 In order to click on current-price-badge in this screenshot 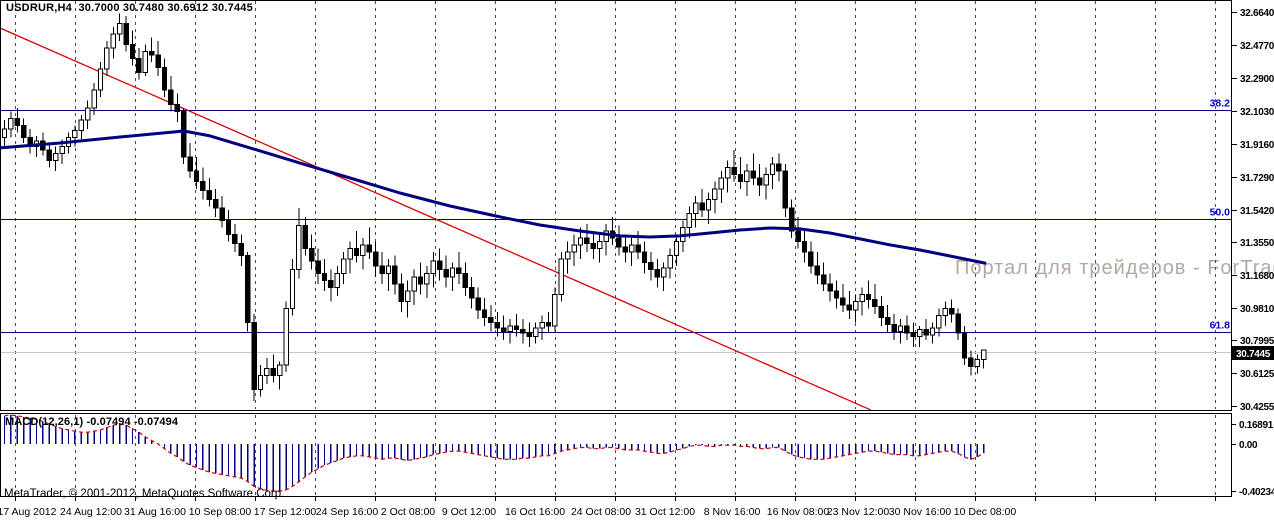, I will do `click(1253, 353)`.